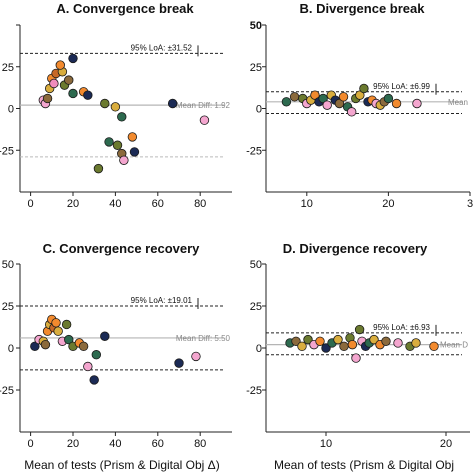  I want to click on x-tick-label: 3, so click(470, 204).